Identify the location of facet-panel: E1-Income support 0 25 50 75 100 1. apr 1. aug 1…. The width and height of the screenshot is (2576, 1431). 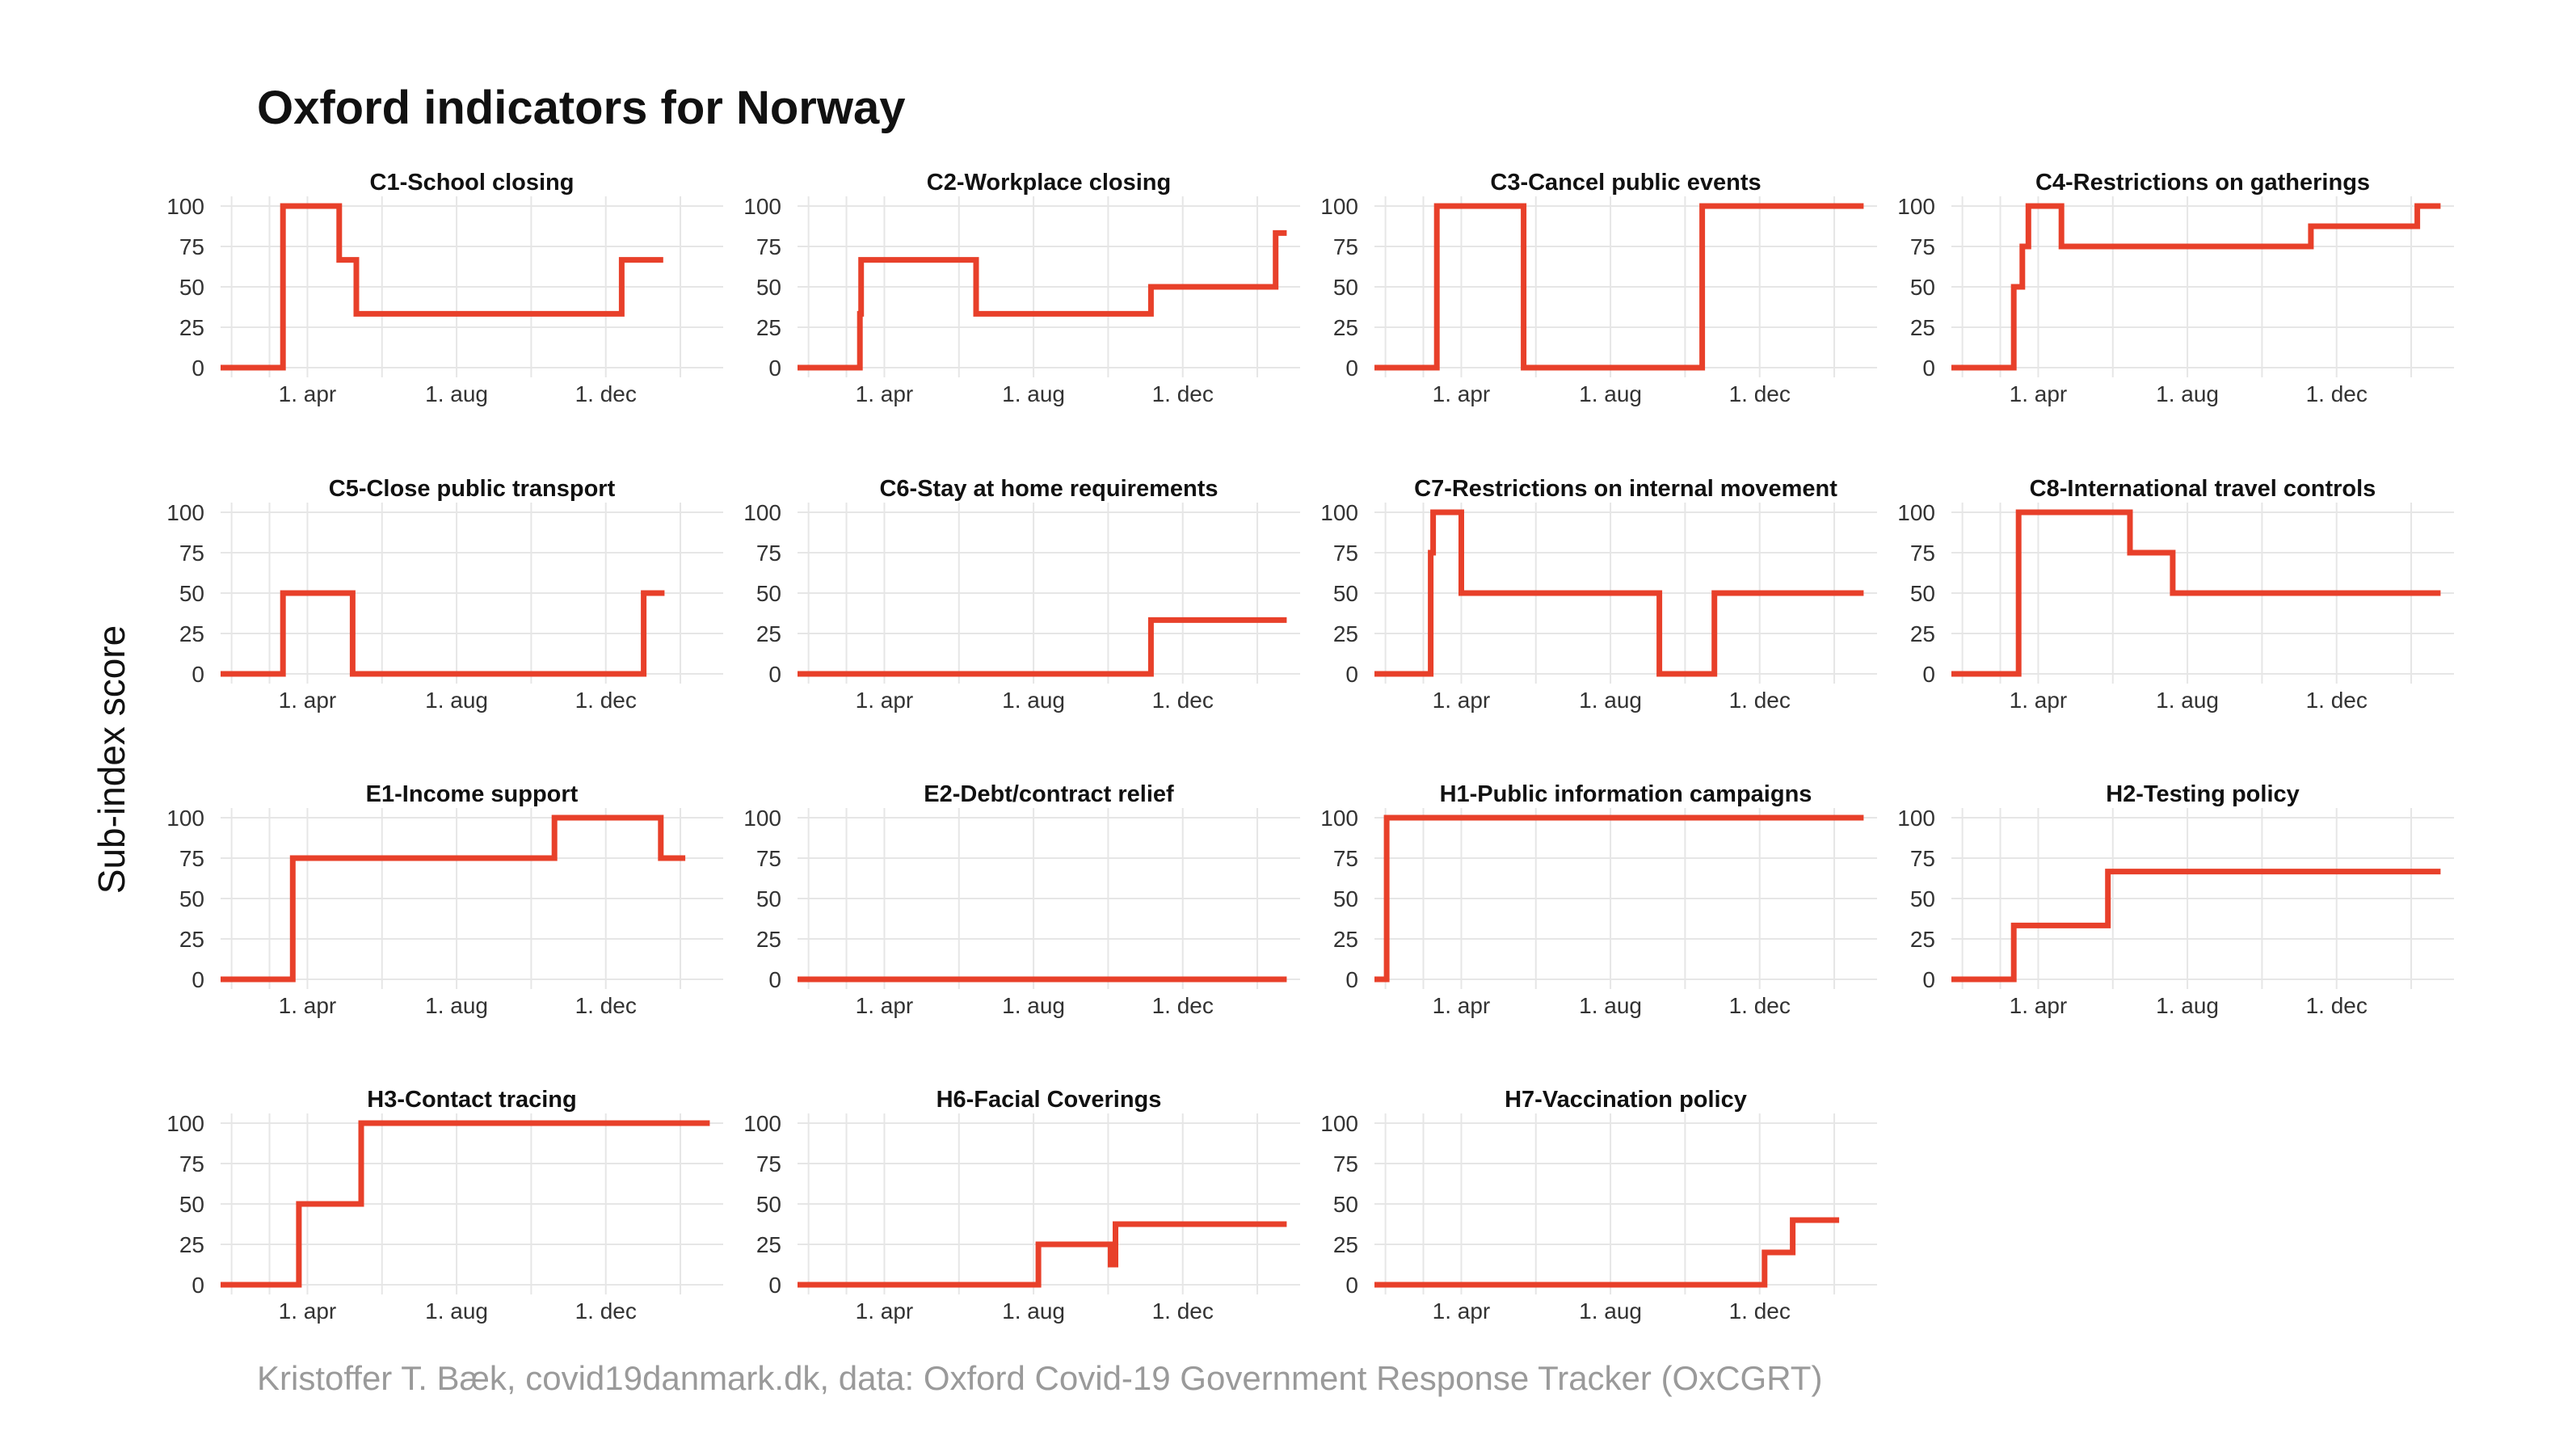
(444, 899).